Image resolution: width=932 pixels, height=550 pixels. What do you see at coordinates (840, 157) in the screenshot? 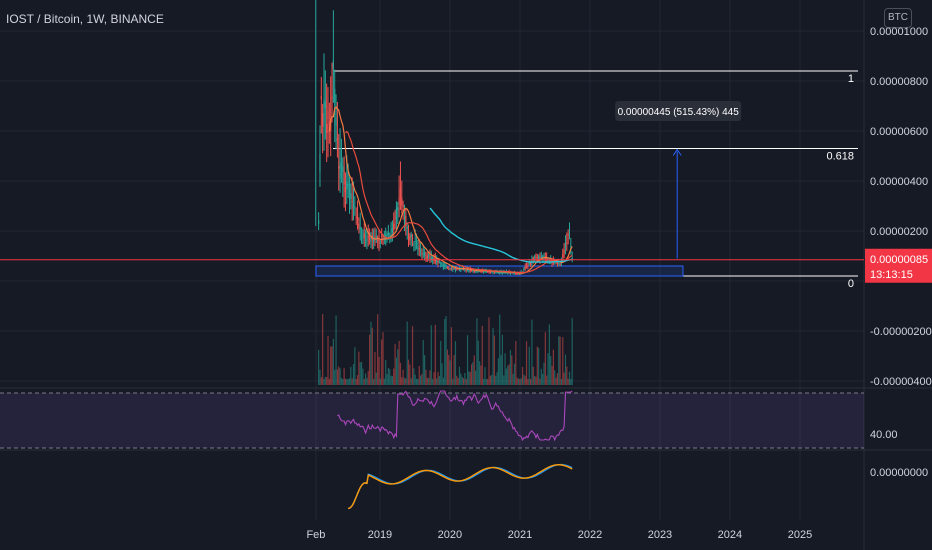
I see `fib-level-label: 0.618` at bounding box center [840, 157].